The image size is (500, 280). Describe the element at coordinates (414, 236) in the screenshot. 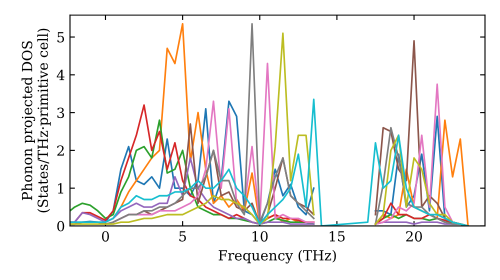

I see `x-tick-label: 20` at that location.